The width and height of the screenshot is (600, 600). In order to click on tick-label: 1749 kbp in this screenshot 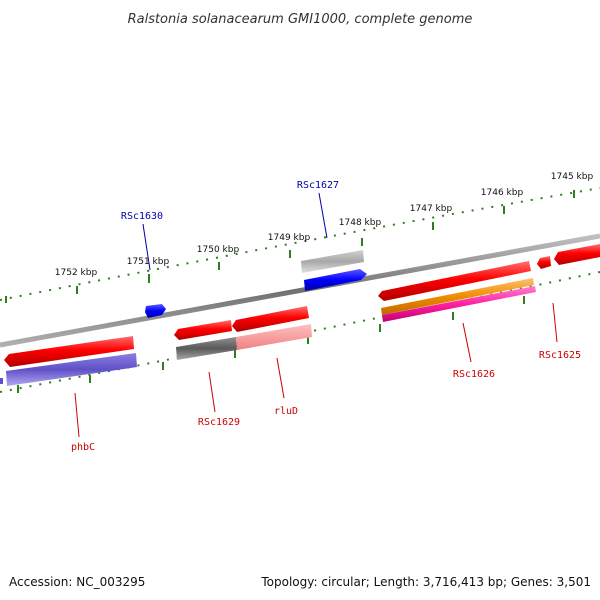, I will do `click(289, 238)`.